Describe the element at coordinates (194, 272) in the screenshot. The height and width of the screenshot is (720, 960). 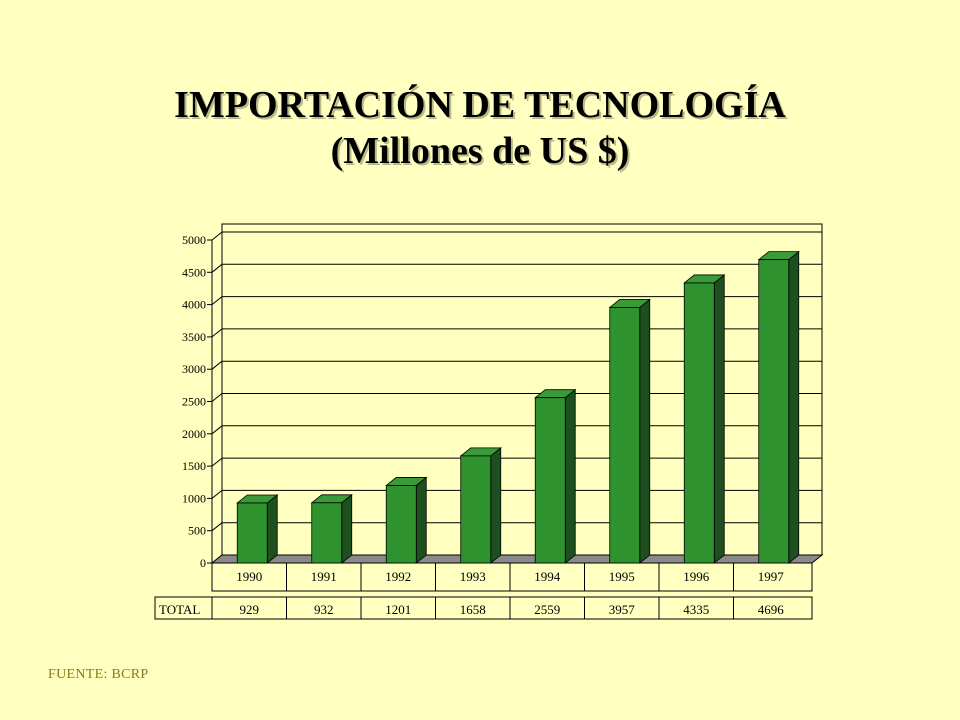
I see `y-tick-label: 4500` at that location.